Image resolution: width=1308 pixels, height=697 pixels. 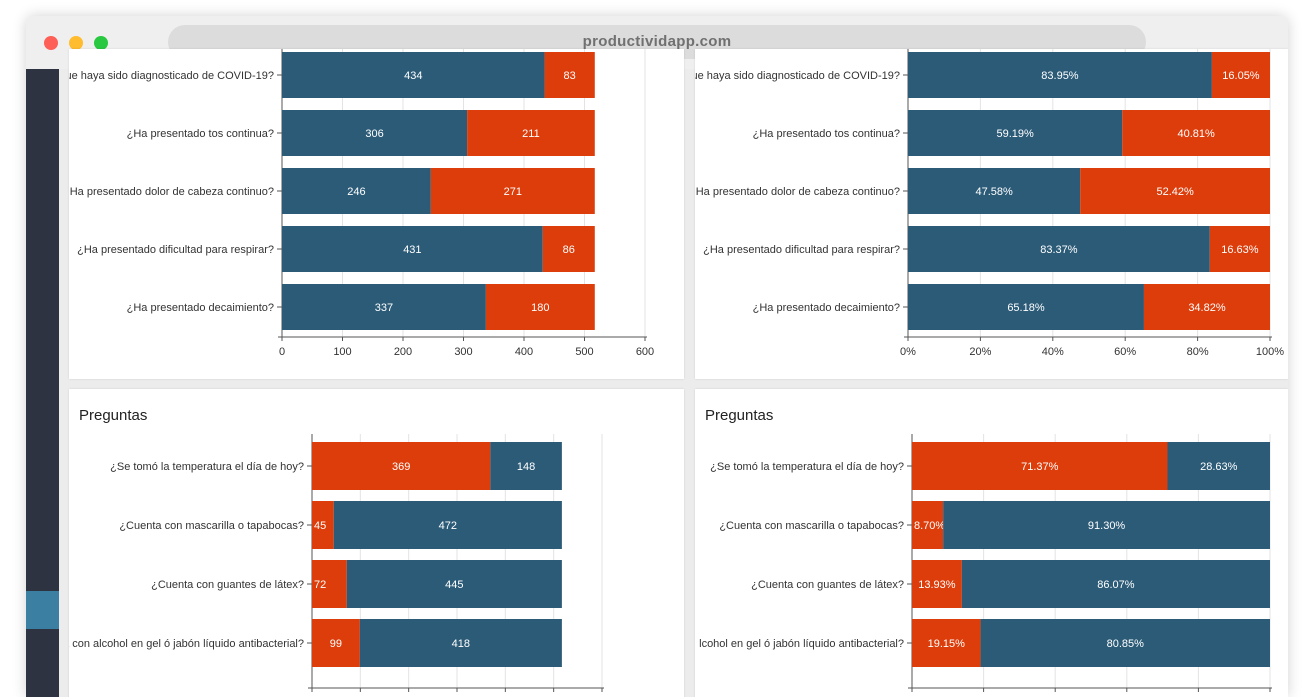 I want to click on bar-value-label: 71.37%, so click(x=1040, y=467).